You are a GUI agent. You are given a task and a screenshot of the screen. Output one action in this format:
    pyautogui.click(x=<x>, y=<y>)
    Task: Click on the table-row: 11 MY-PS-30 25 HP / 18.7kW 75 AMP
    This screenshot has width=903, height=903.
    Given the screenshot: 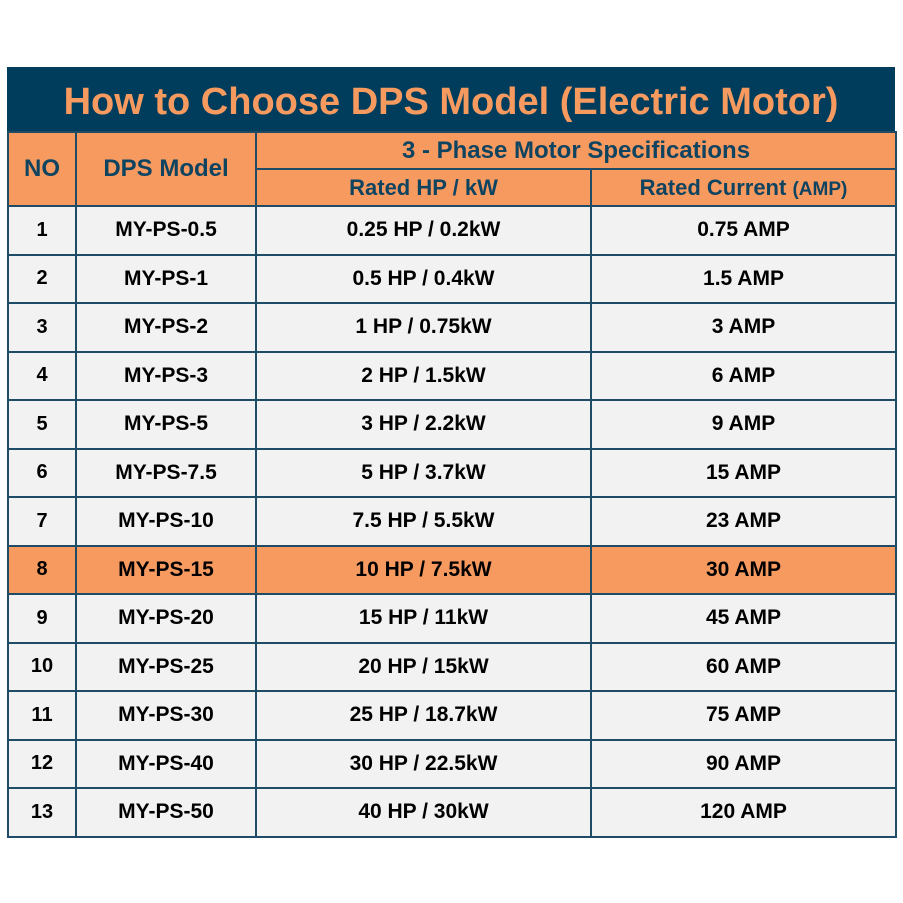 What is the action you would take?
    pyautogui.click(x=452, y=715)
    